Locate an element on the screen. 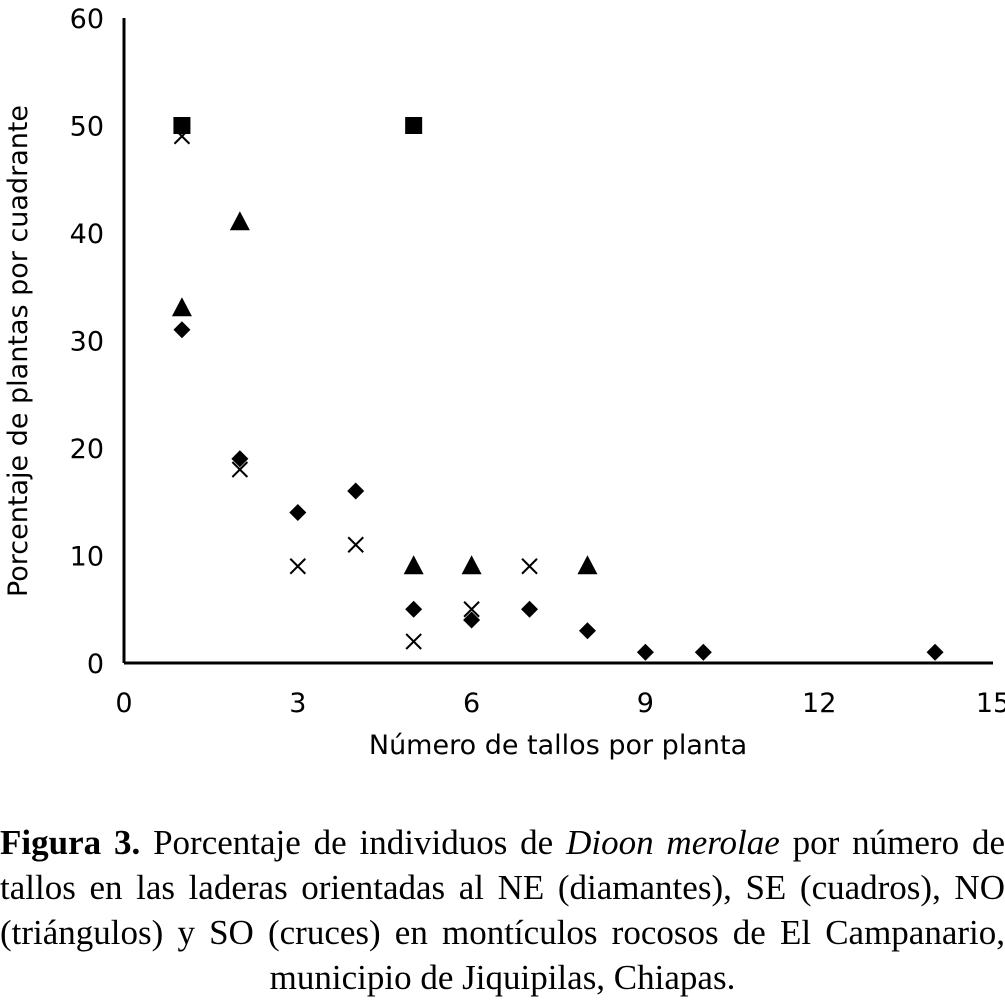 This screenshot has width=1005, height=1004. x-tick-labels: 0 3 6 9 12 15 is located at coordinates (560, 703).